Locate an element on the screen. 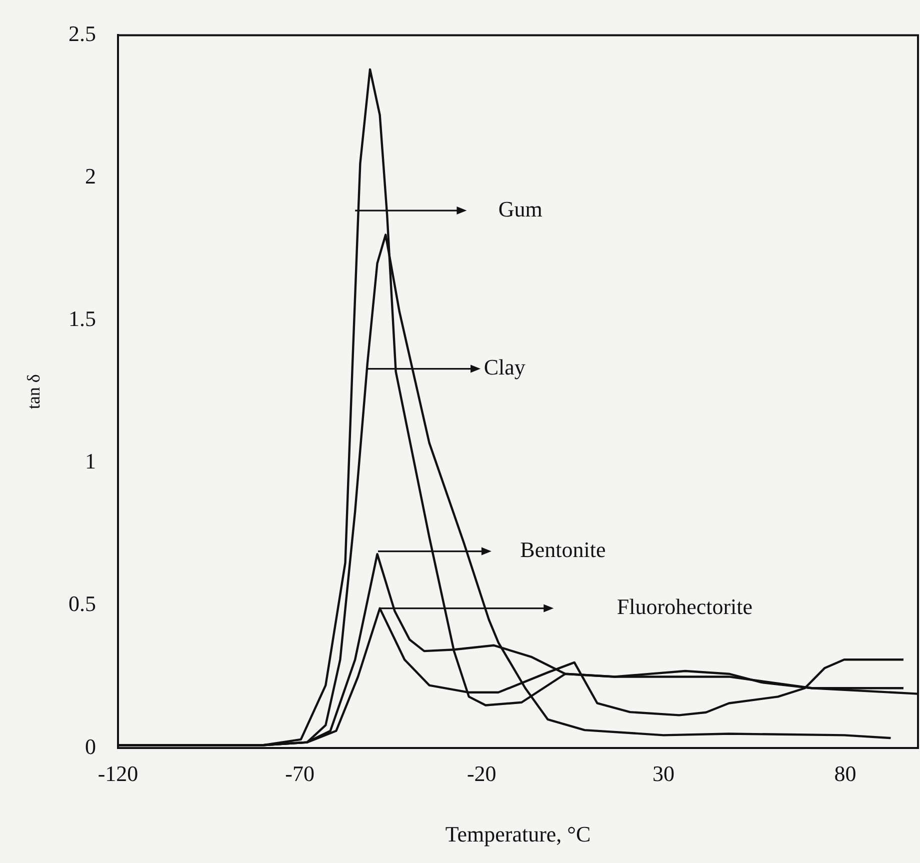 This screenshot has height=863, width=920. x-tick-label: -20 is located at coordinates (481, 773).